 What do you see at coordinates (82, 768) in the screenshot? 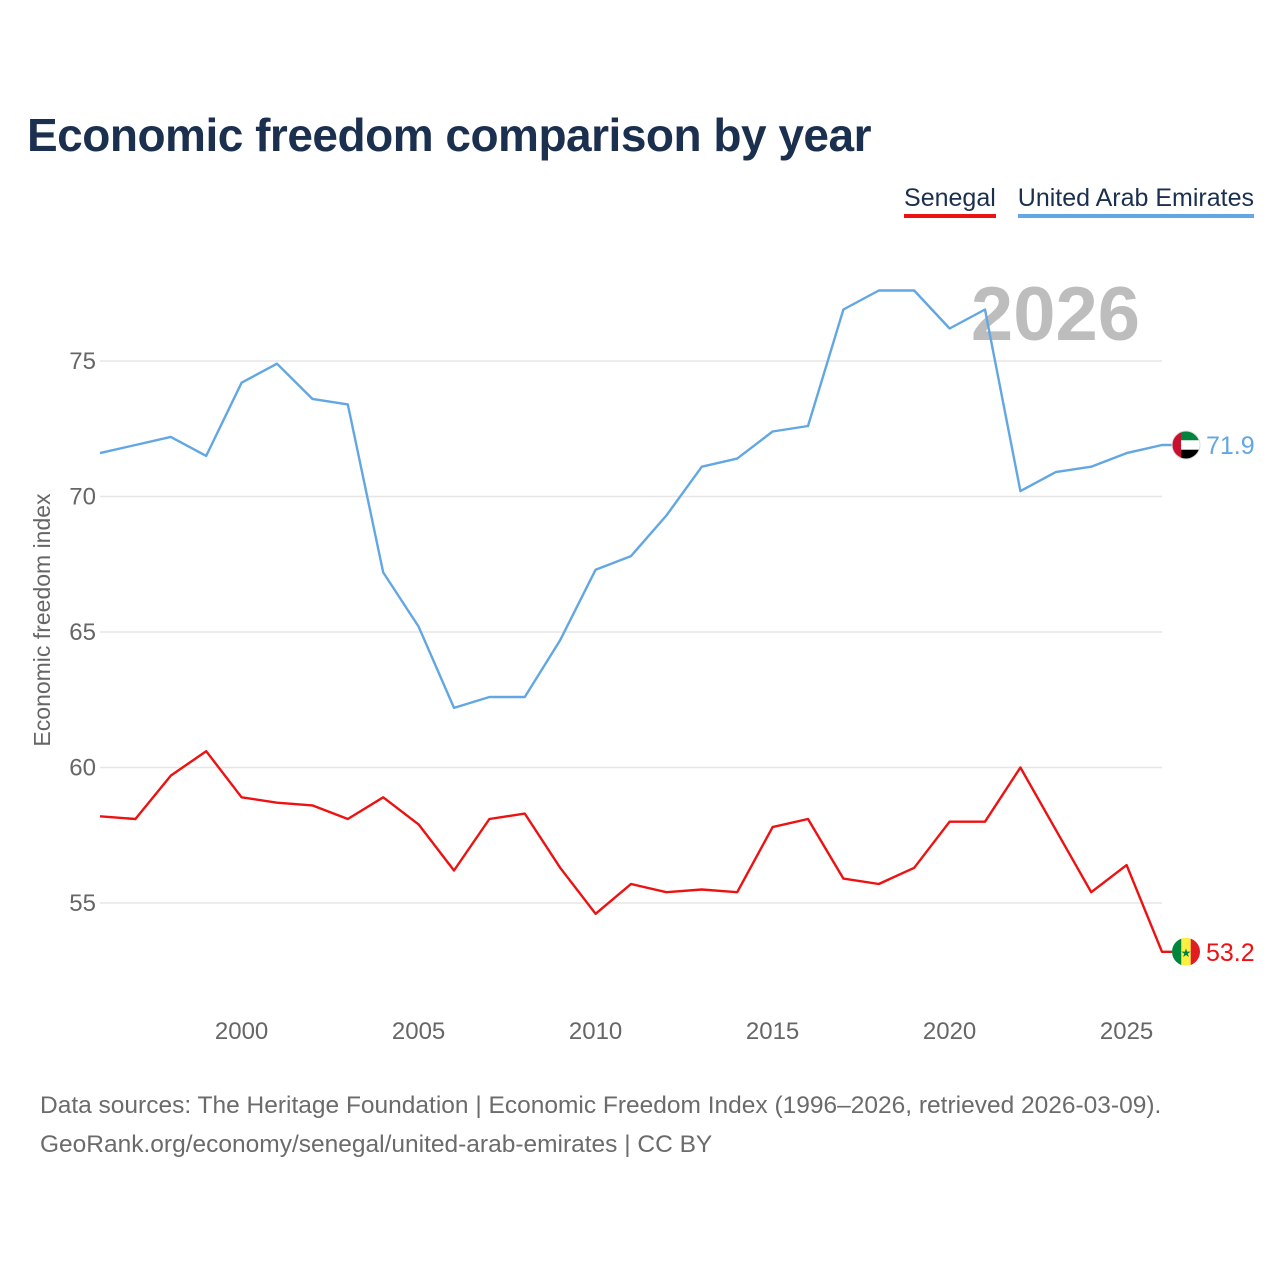
I see `y-tick-label: 60` at bounding box center [82, 768].